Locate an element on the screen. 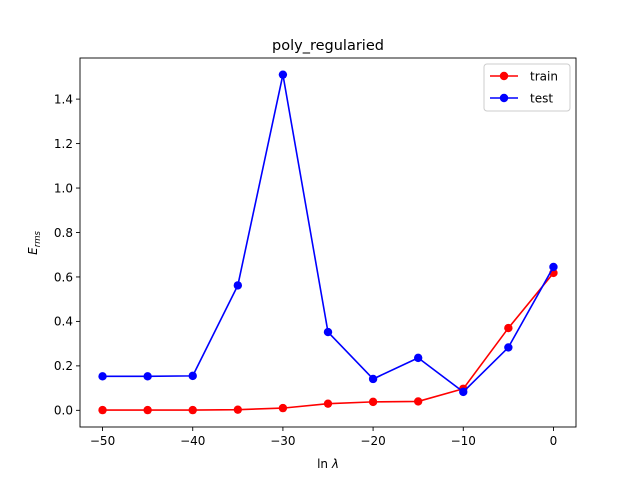  chart-title: poly_regularied is located at coordinates (328, 46).